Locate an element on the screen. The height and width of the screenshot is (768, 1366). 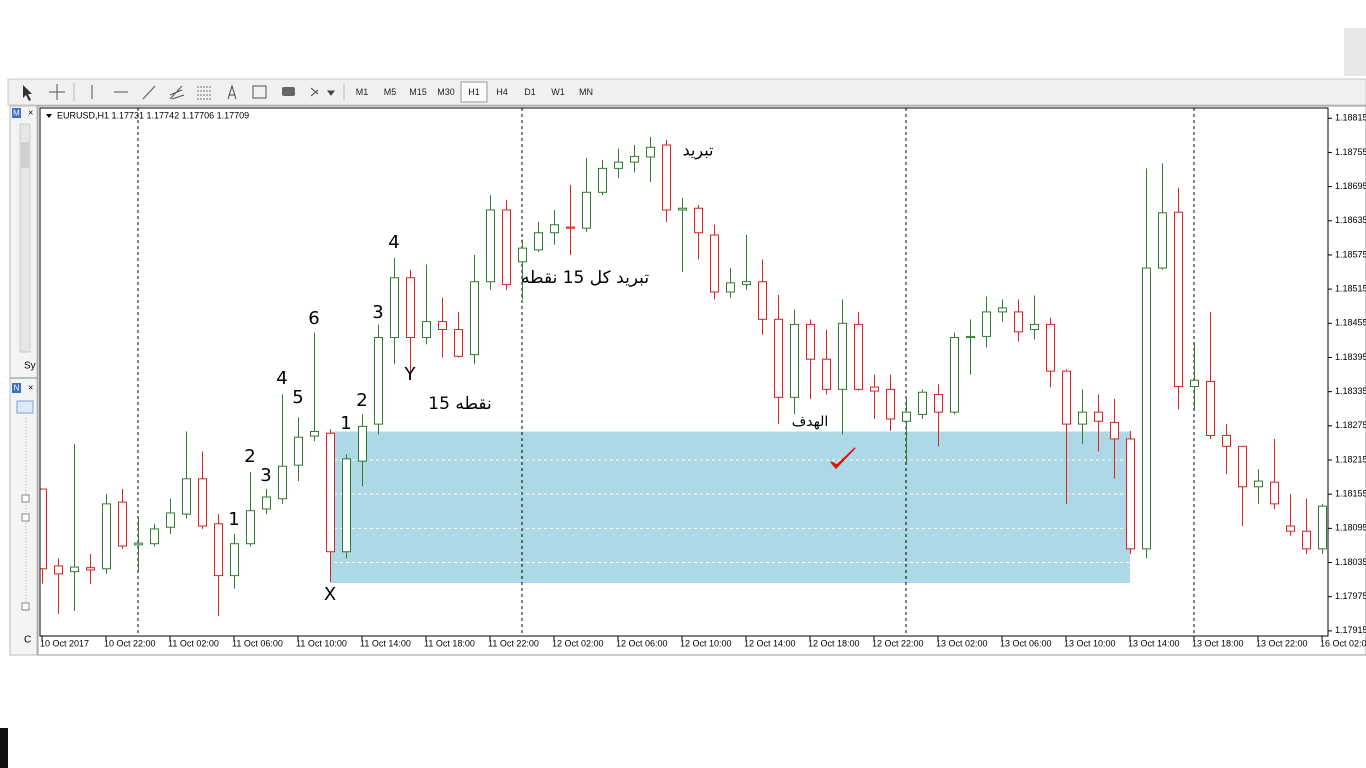
y-tick-label: 1.17975 is located at coordinates (1350, 596).